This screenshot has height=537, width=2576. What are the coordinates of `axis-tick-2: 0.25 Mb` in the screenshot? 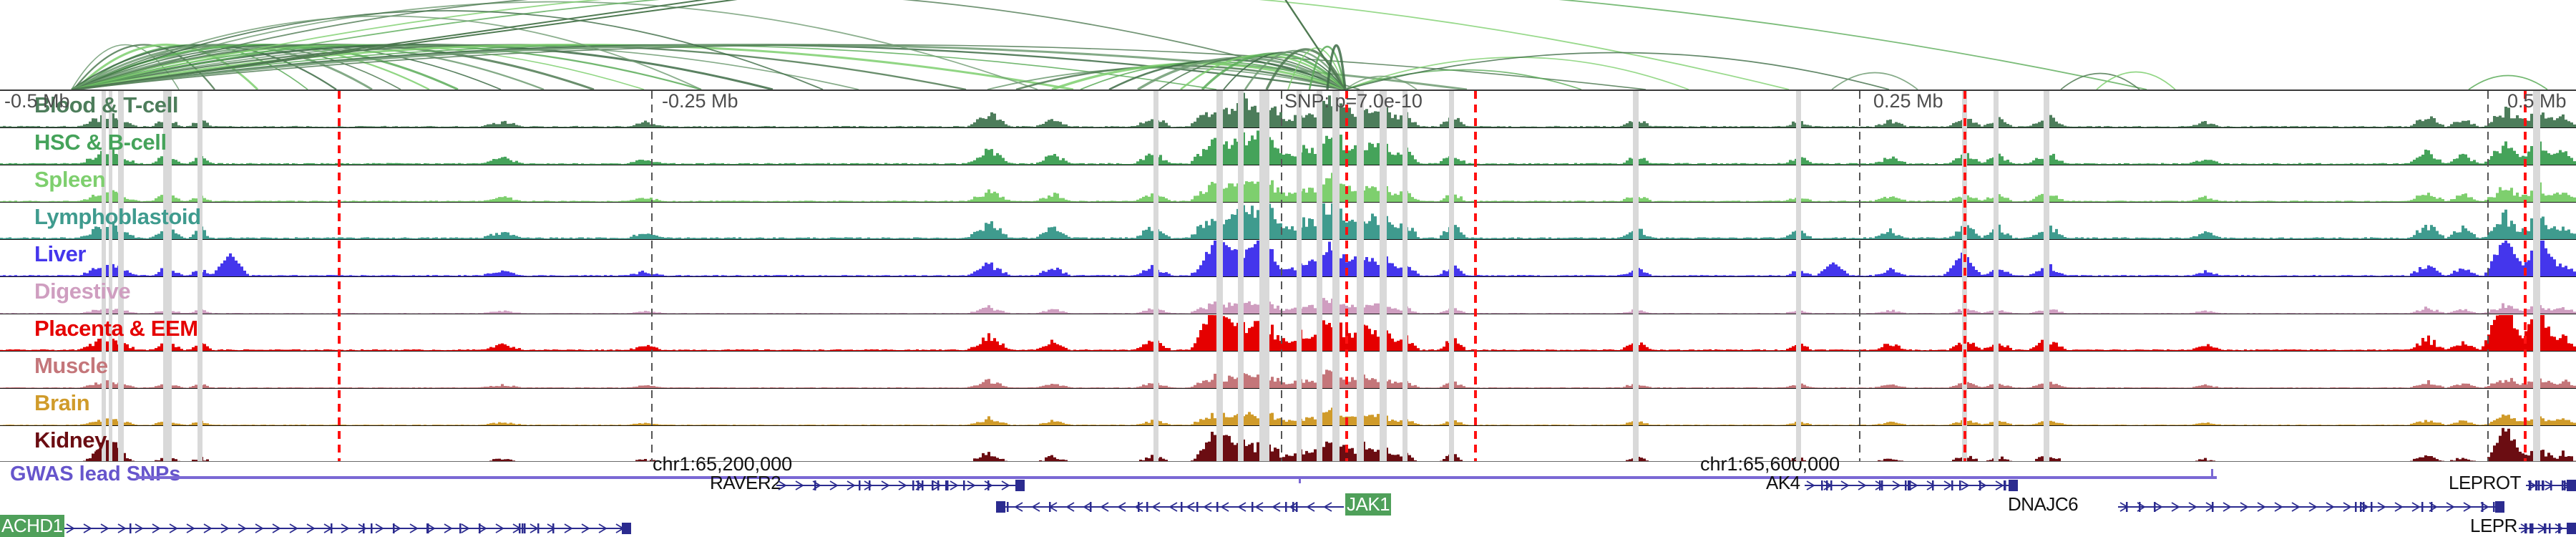 It's located at (1908, 101).